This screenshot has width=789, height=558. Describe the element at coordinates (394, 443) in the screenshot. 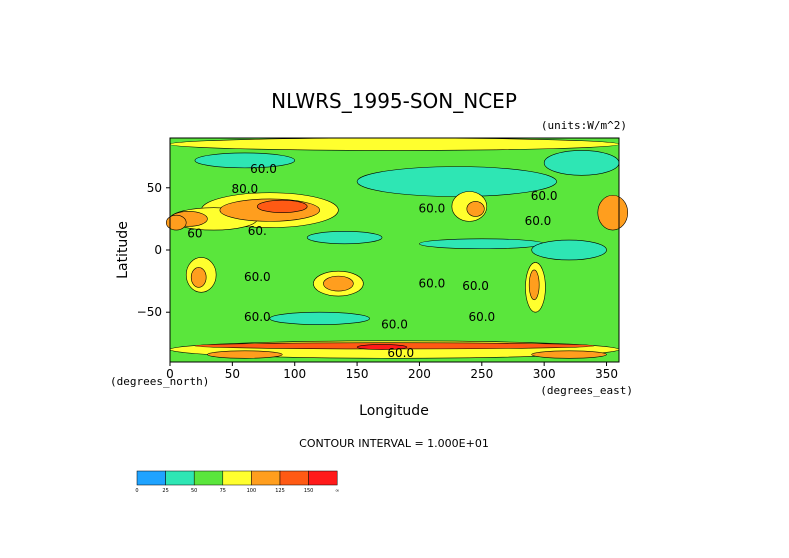

I see `contour-interval-text: CONTOUR INTERVAL = 1.000E+01` at that location.